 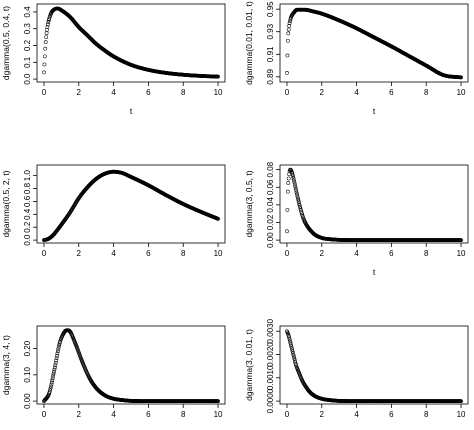 I want to click on y-axis-title: dgamma(3, 0.01, t), so click(x=249, y=365).